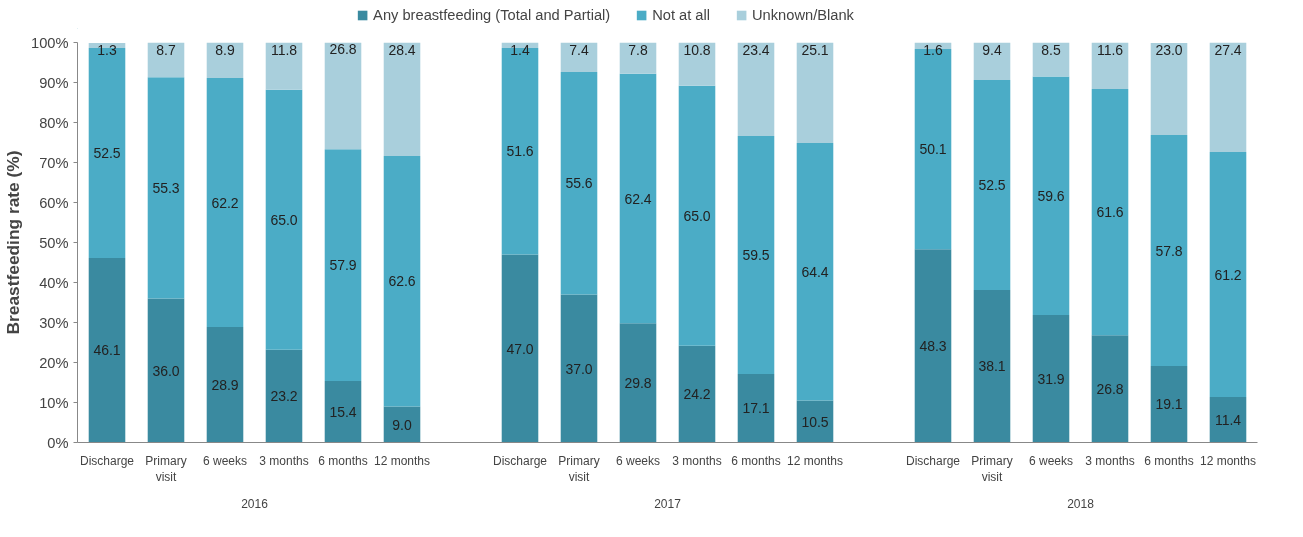 The width and height of the screenshot is (1303, 537). I want to click on data-label: 27.4, so click(1228, 49).